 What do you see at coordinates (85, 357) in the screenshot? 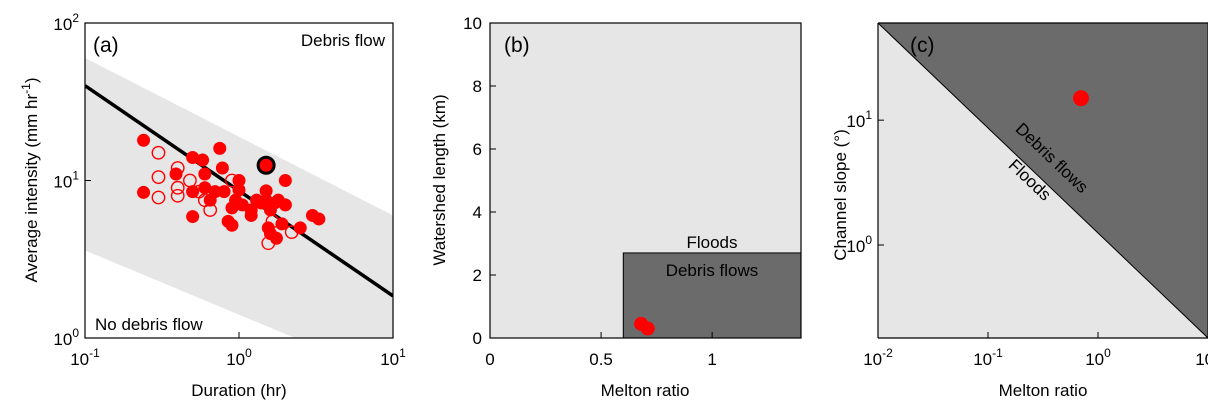
I see `x-tick-label-a: 10⁻¹` at bounding box center [85, 357].